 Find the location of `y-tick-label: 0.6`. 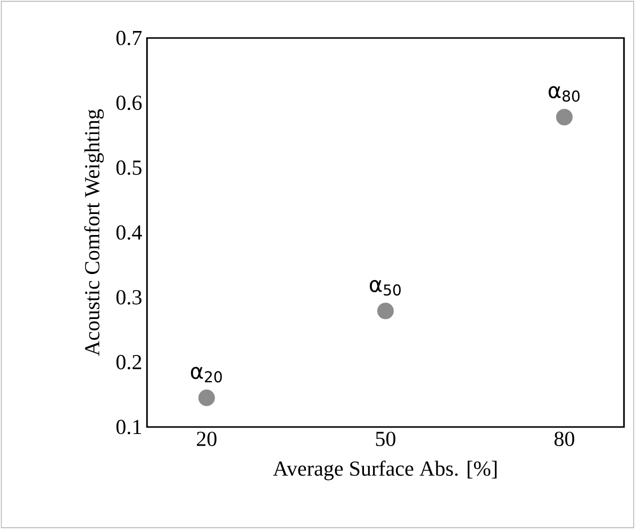

y-tick-label: 0.6 is located at coordinates (129, 103).